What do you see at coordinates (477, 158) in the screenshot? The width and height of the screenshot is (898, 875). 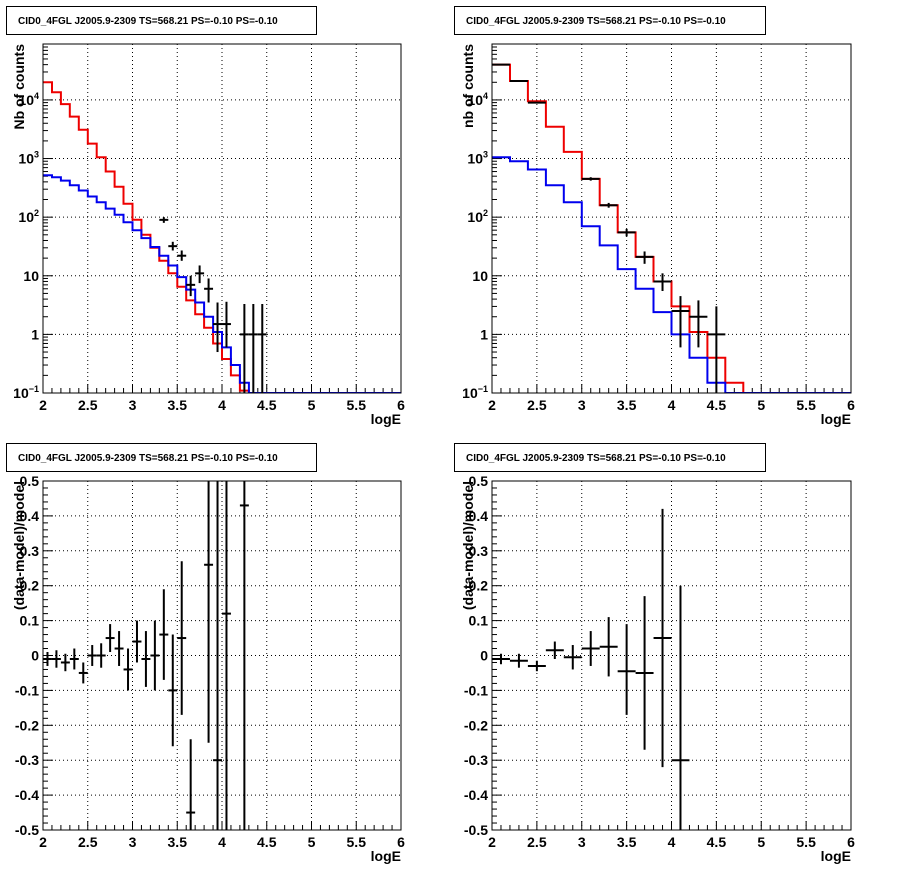 I see `y-tick-label: 10³` at bounding box center [477, 158].